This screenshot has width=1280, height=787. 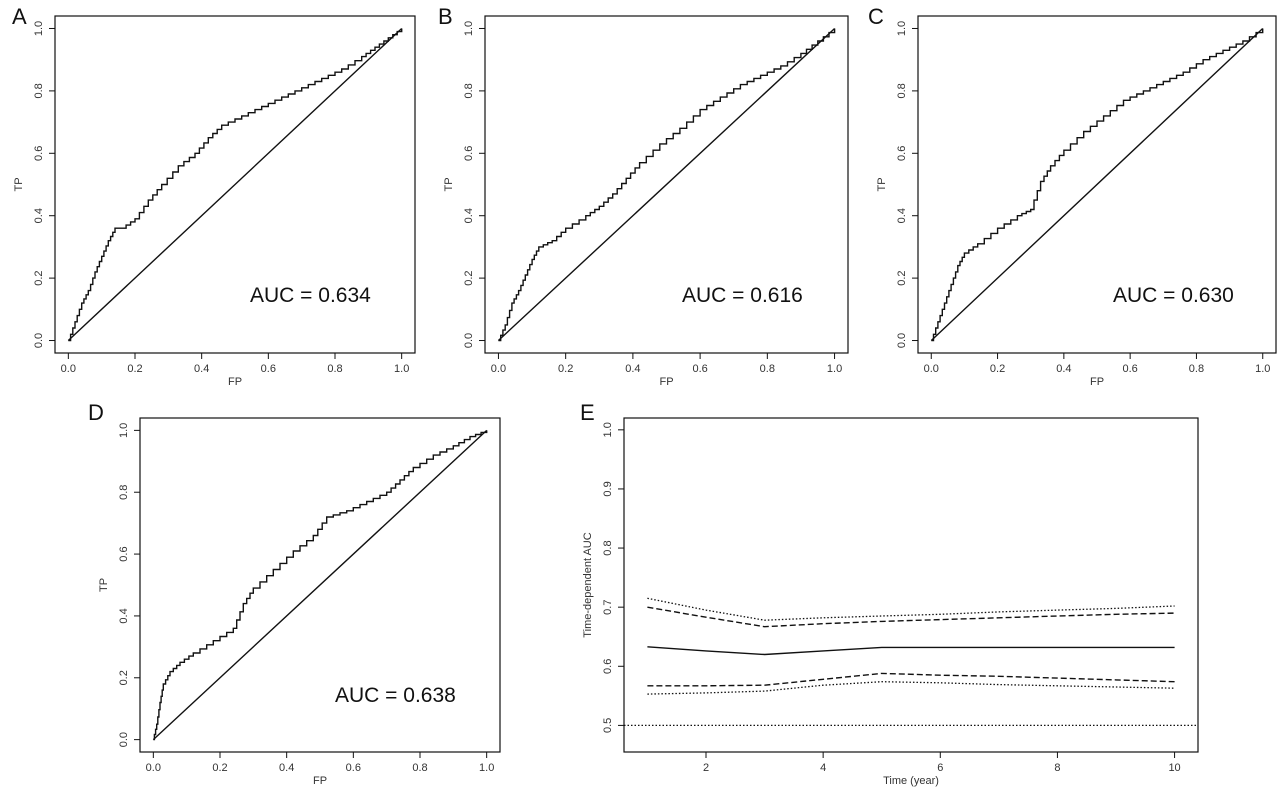 I want to click on y-tick-label: 0.7, so click(x=608, y=607).